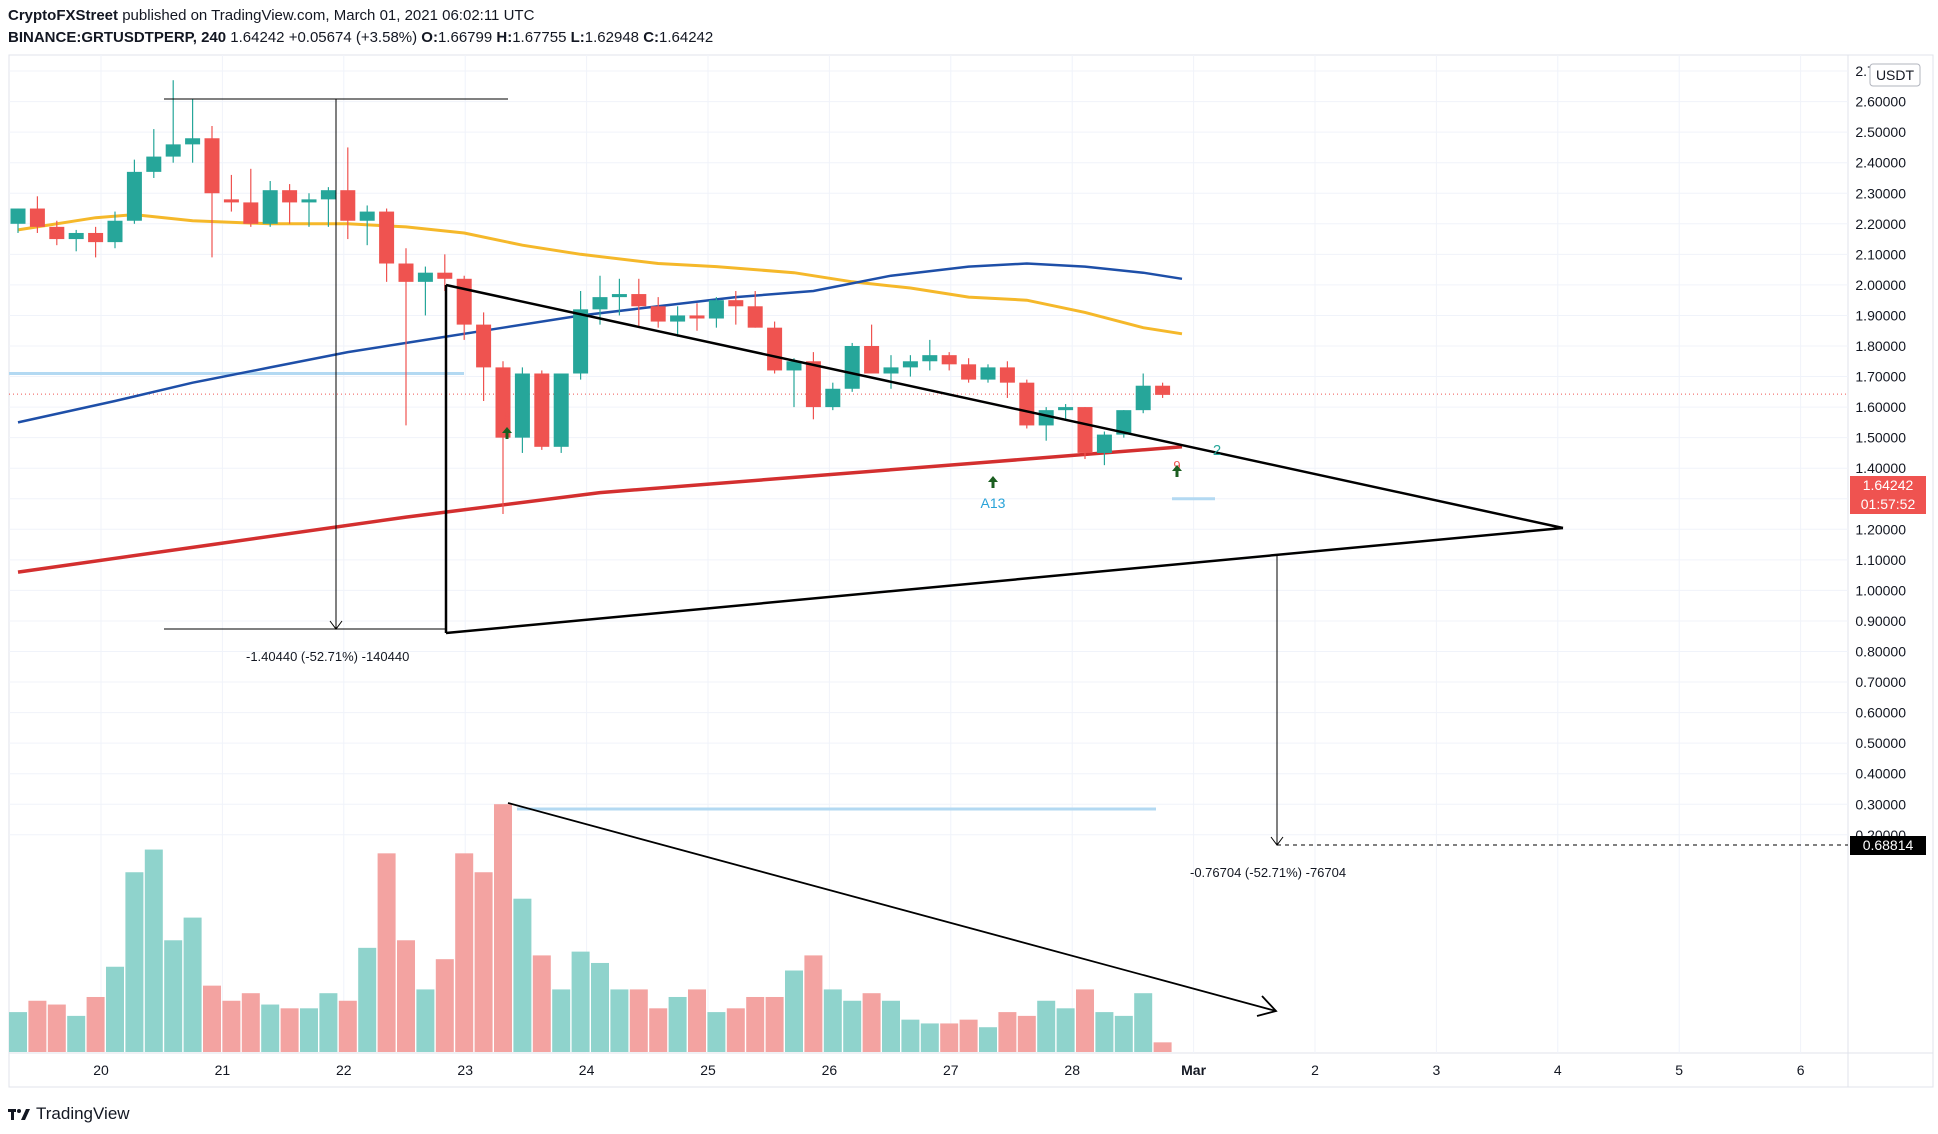 This screenshot has width=1938, height=1134. What do you see at coordinates (1880, 254) in the screenshot?
I see `price-tick-label: 2.10000` at bounding box center [1880, 254].